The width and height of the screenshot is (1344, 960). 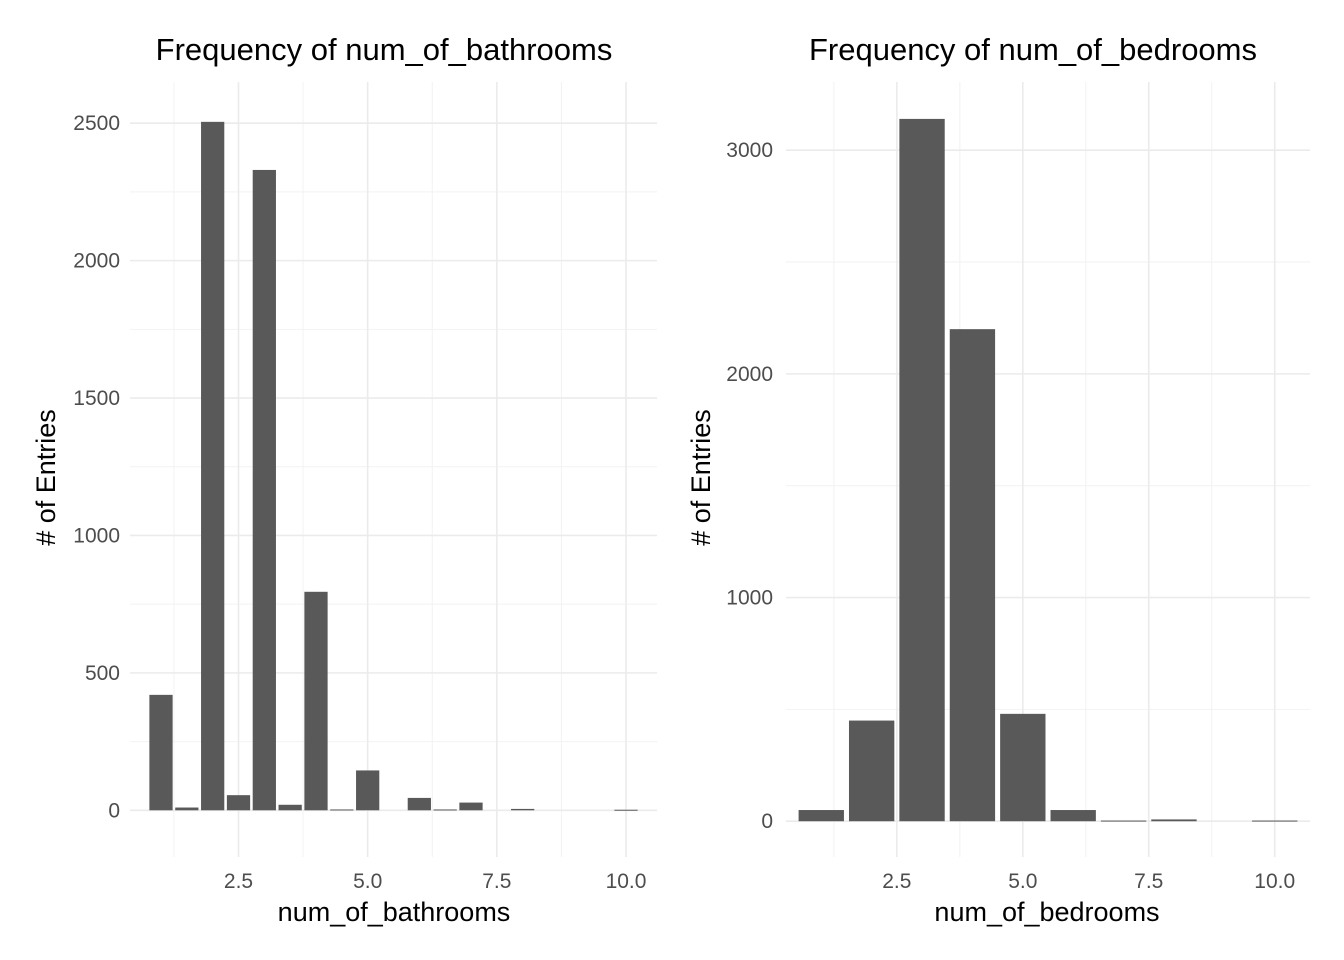 I want to click on y-tick-label: 2500, so click(x=96, y=123).